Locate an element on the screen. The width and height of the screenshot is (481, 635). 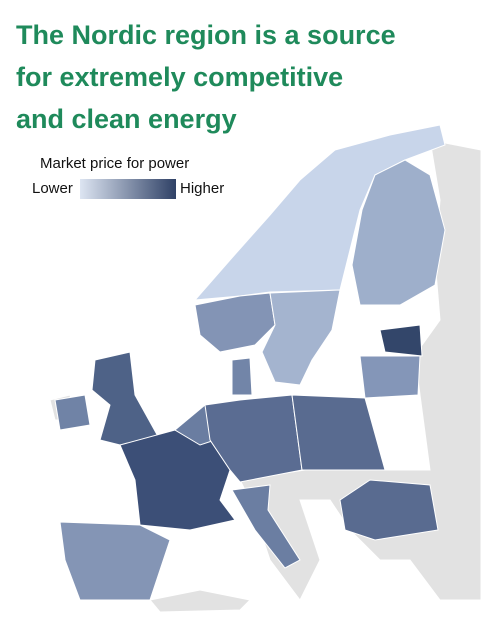
title-line: for extremely competitive is located at coordinates (180, 77).